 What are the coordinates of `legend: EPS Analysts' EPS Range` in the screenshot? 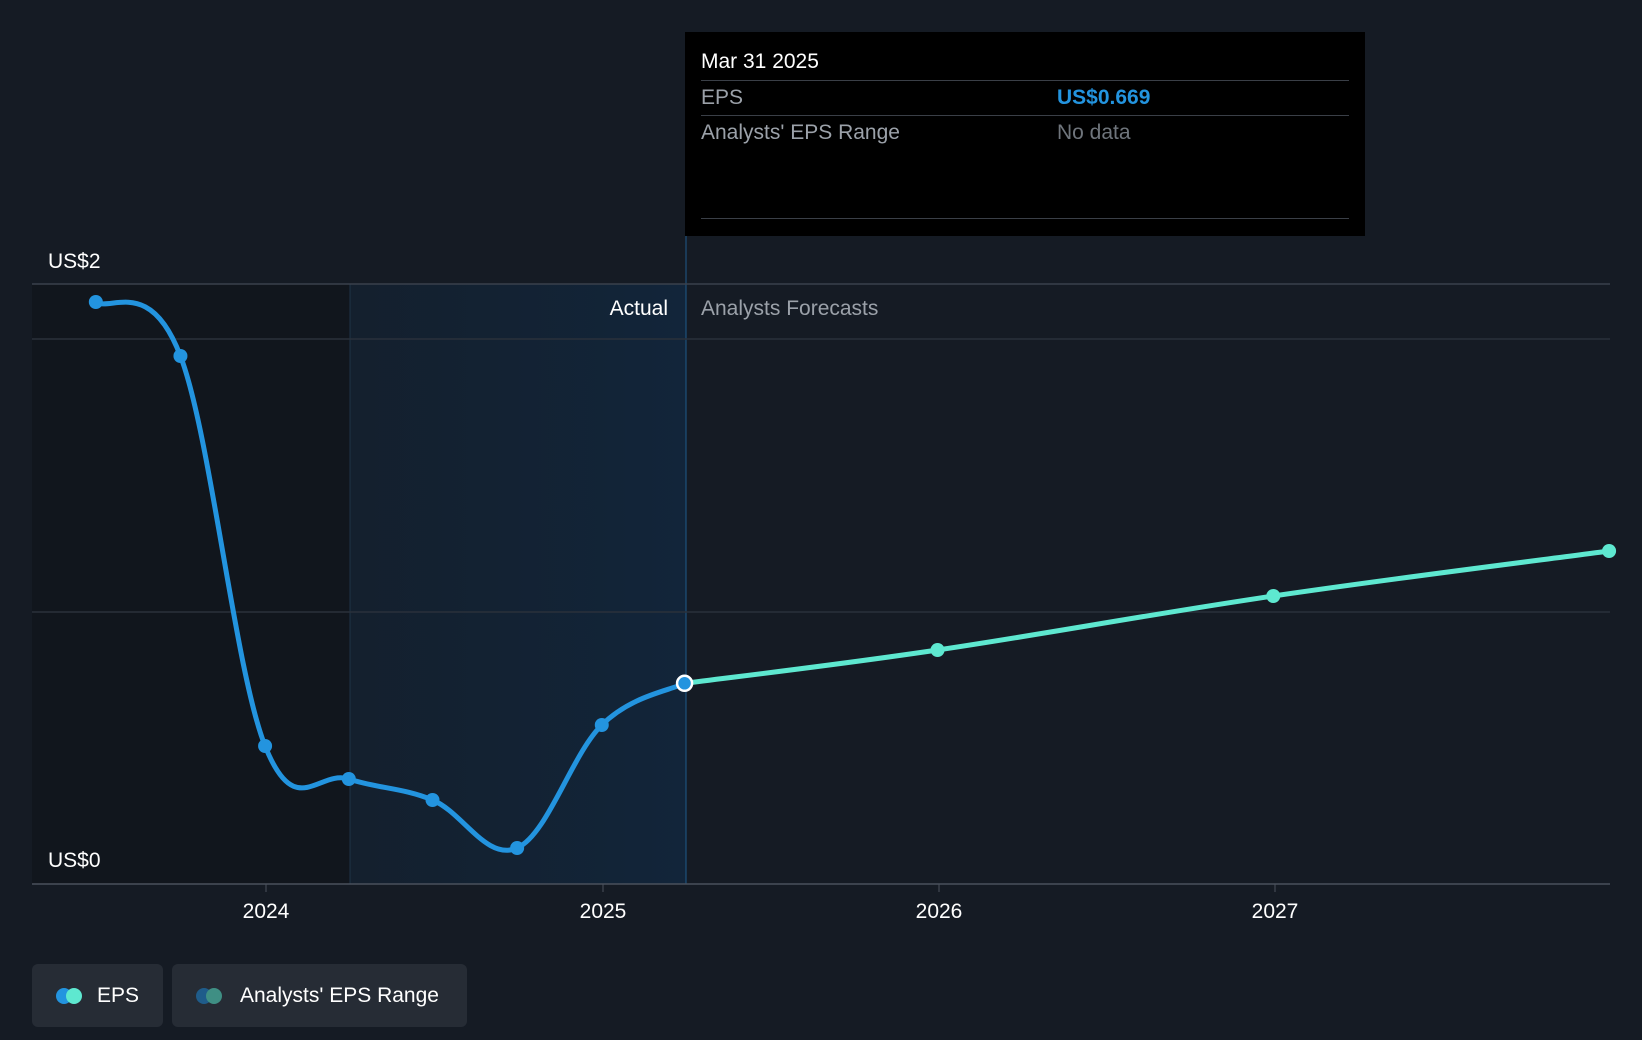 It's located at (249, 995).